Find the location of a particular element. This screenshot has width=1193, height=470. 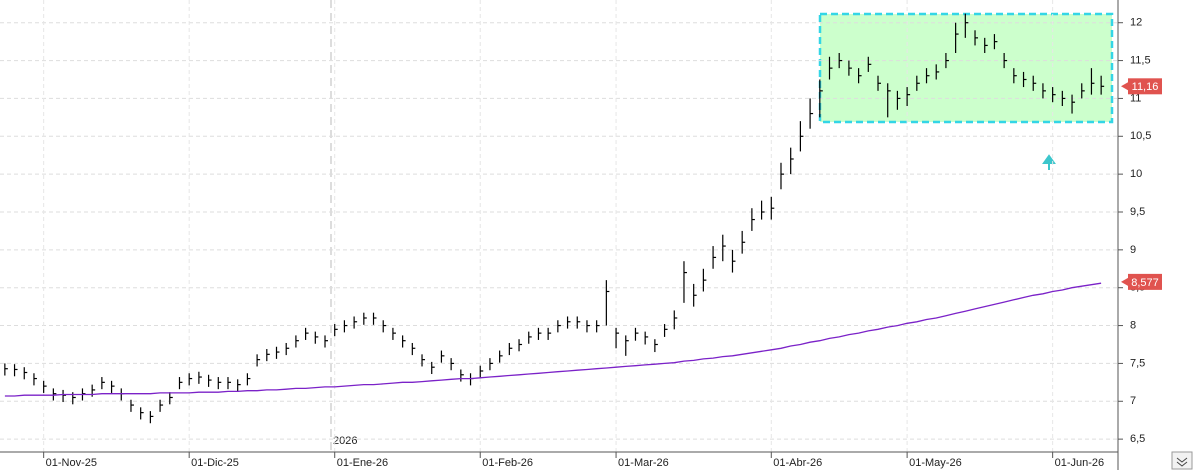

y-tick-label: 10 is located at coordinates (1136, 174).